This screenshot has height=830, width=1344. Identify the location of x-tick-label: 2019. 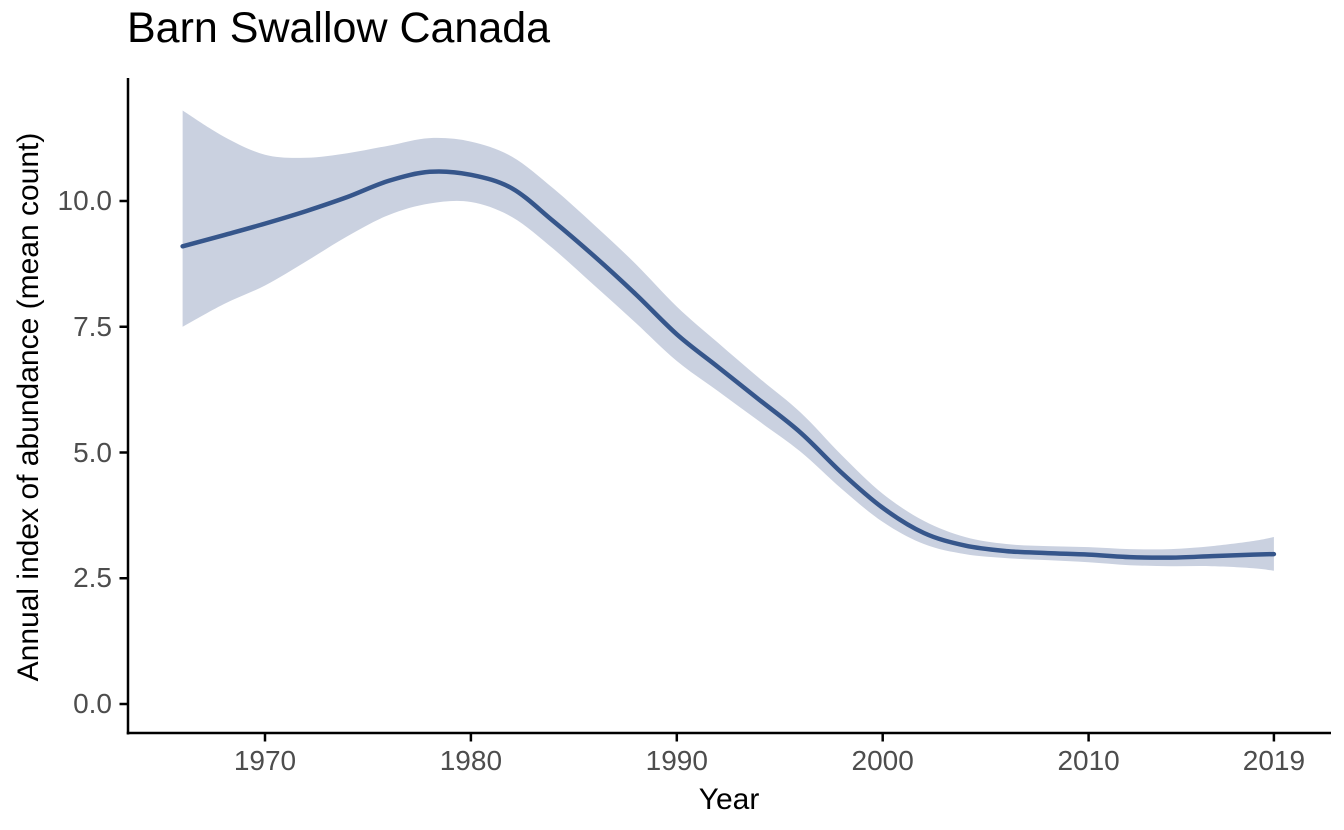
(1274, 760).